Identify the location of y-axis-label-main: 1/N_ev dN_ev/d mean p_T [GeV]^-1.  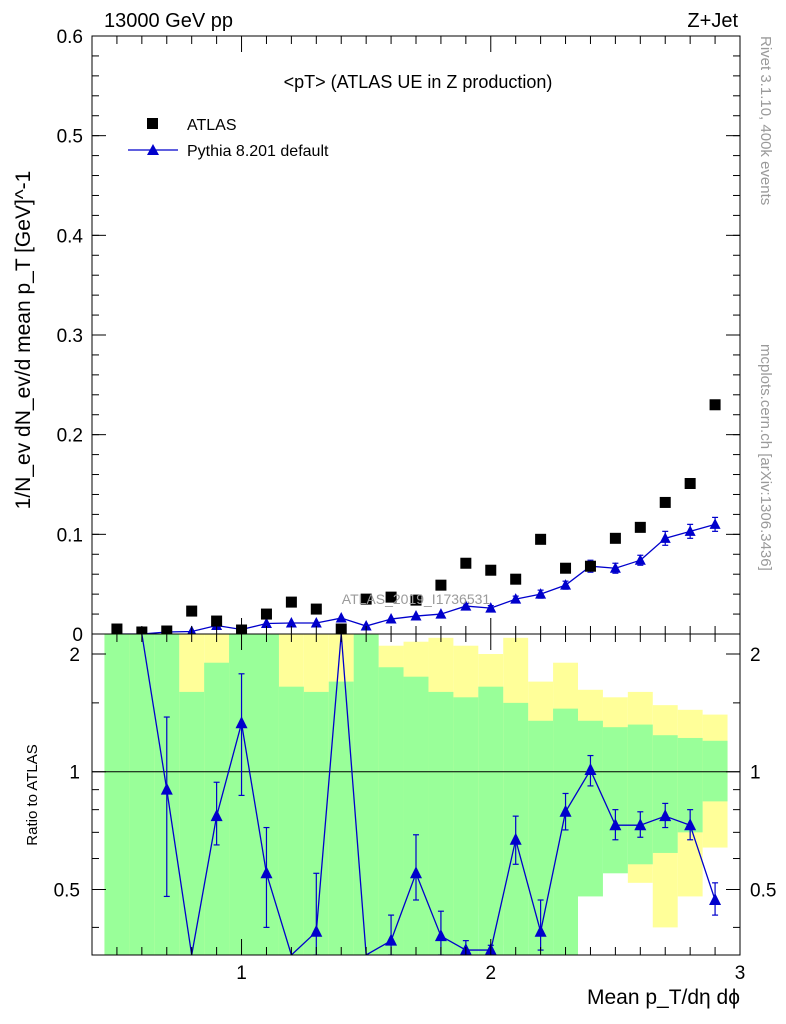
(23, 340).